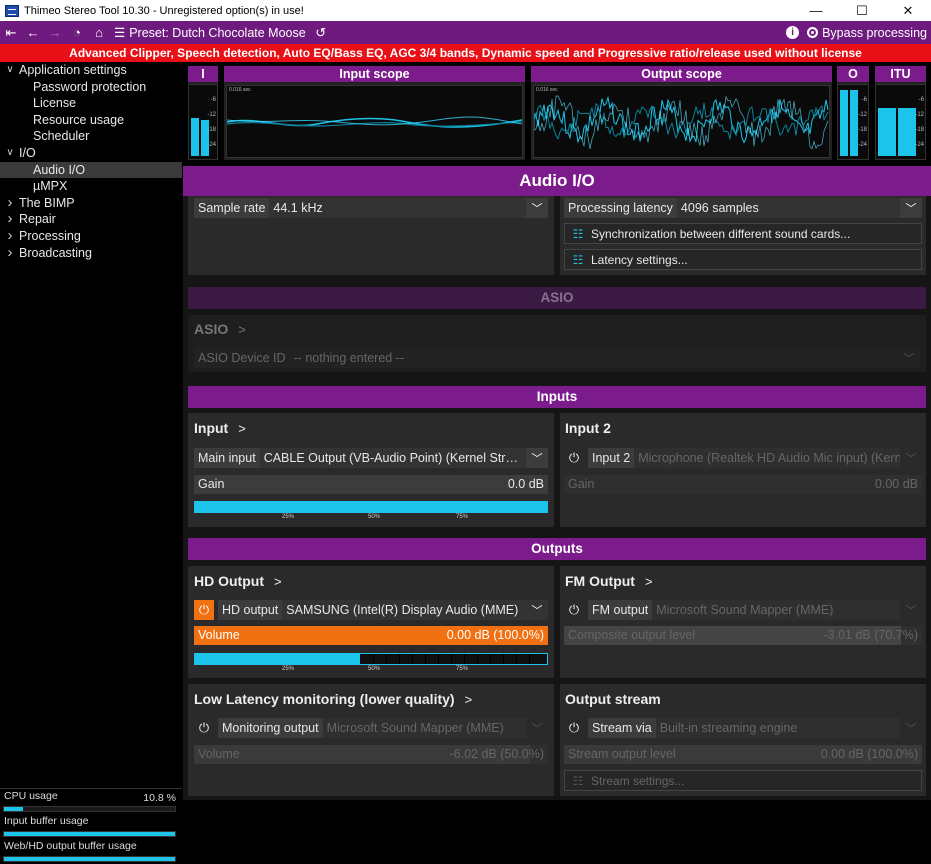  I want to click on sidebar-item-repair: › Repair, so click(91, 219).